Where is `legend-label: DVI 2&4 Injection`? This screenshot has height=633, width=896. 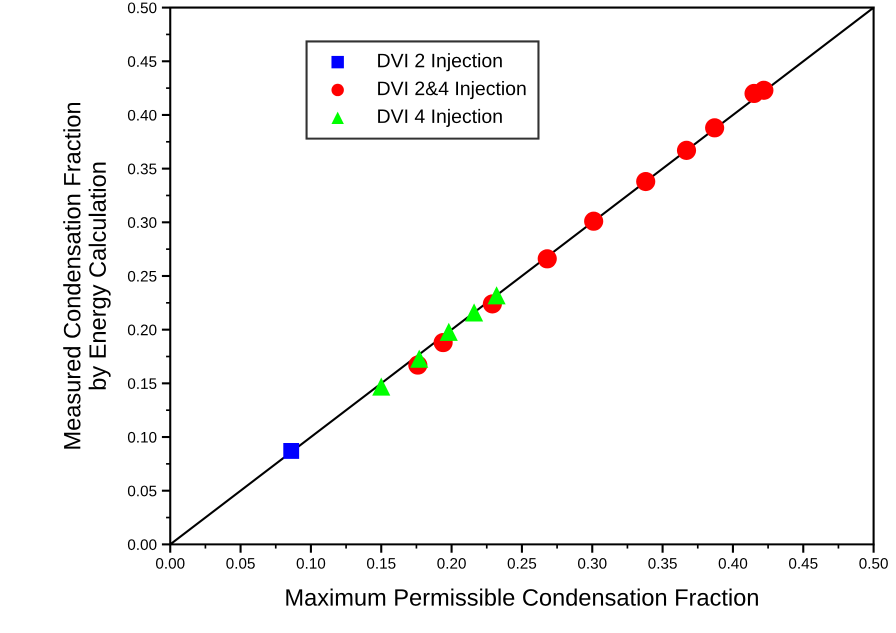
legend-label: DVI 2&4 Injection is located at coordinates (452, 90).